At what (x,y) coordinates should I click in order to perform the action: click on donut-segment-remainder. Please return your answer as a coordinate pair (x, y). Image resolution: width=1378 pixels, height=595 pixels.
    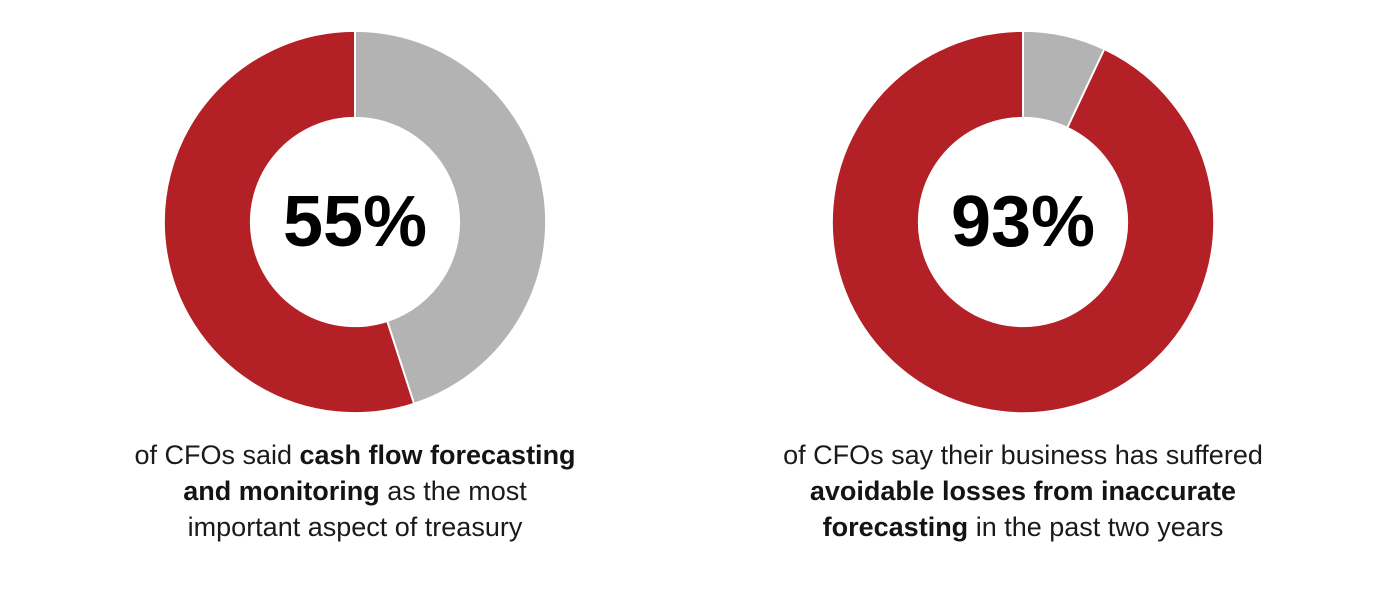
    Looking at the image, I should click on (451, 217).